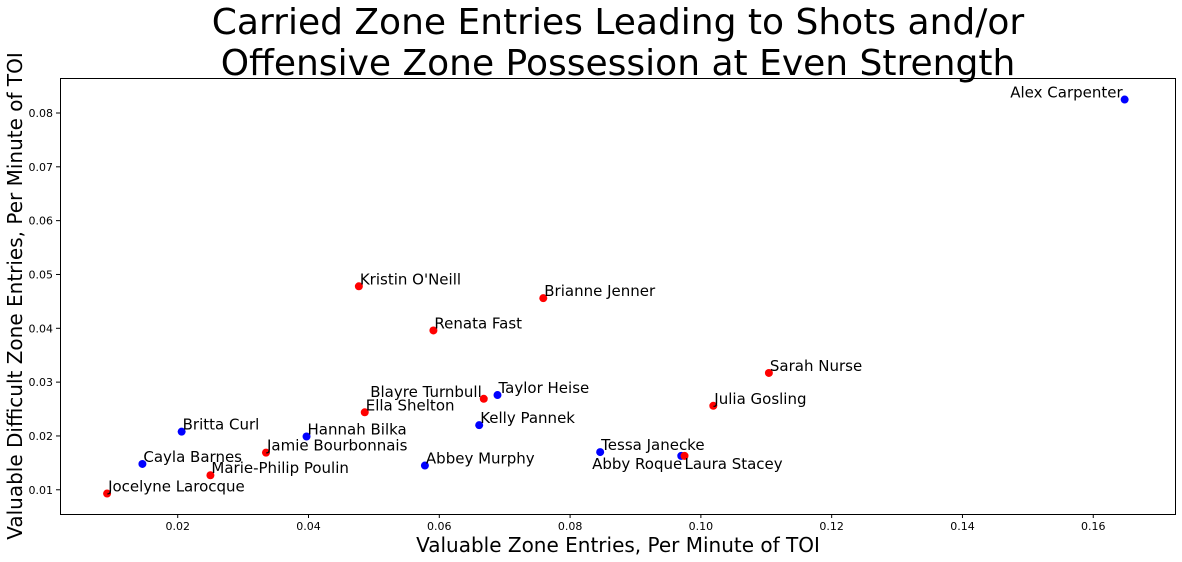  I want to click on x-tick-label: 0.14, so click(962, 526).